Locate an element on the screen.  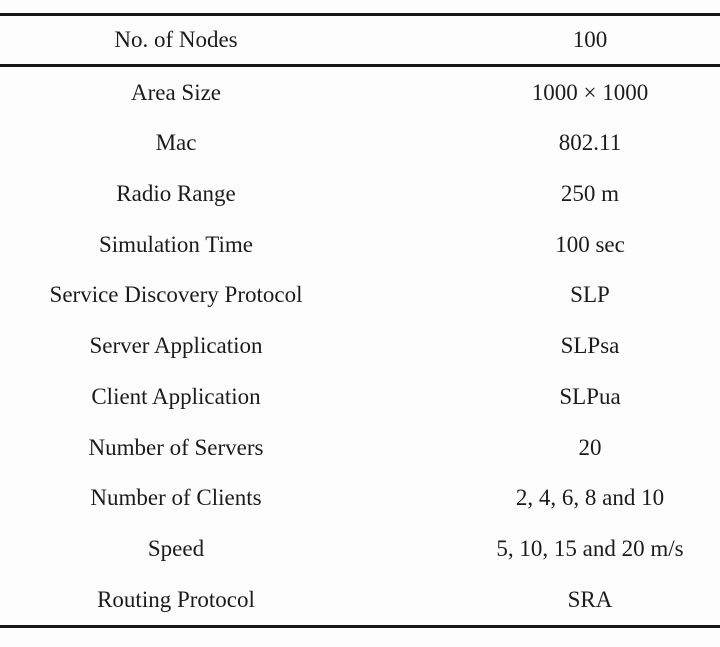
table-row: No. of Nodes 100 is located at coordinates (360, 40).